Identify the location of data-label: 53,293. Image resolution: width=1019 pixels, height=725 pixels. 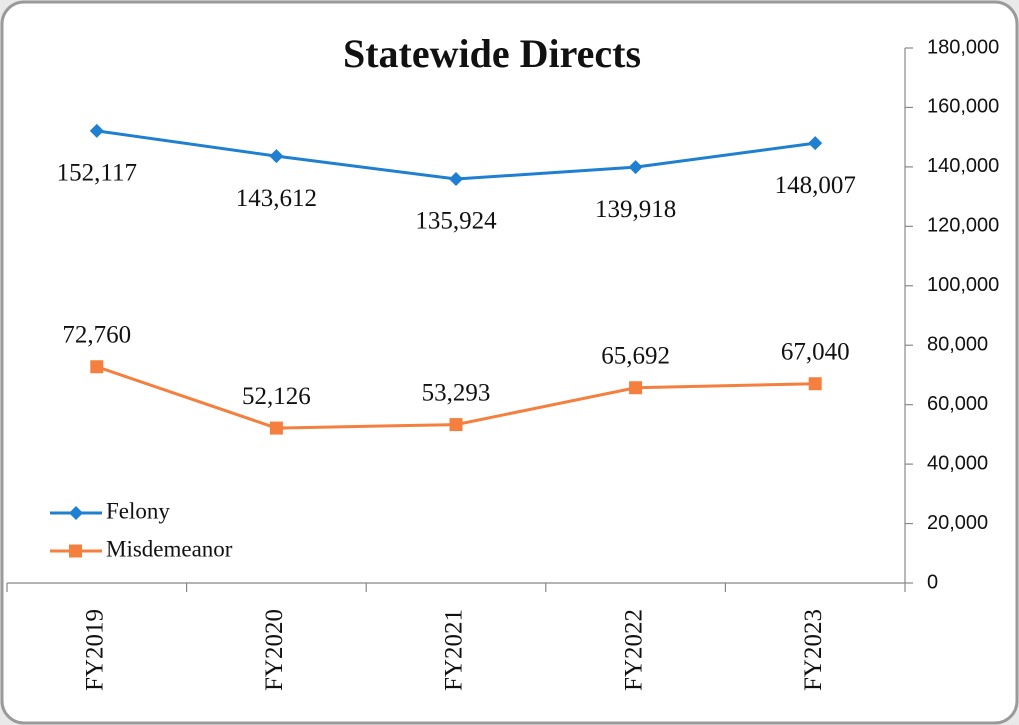
(456, 392).